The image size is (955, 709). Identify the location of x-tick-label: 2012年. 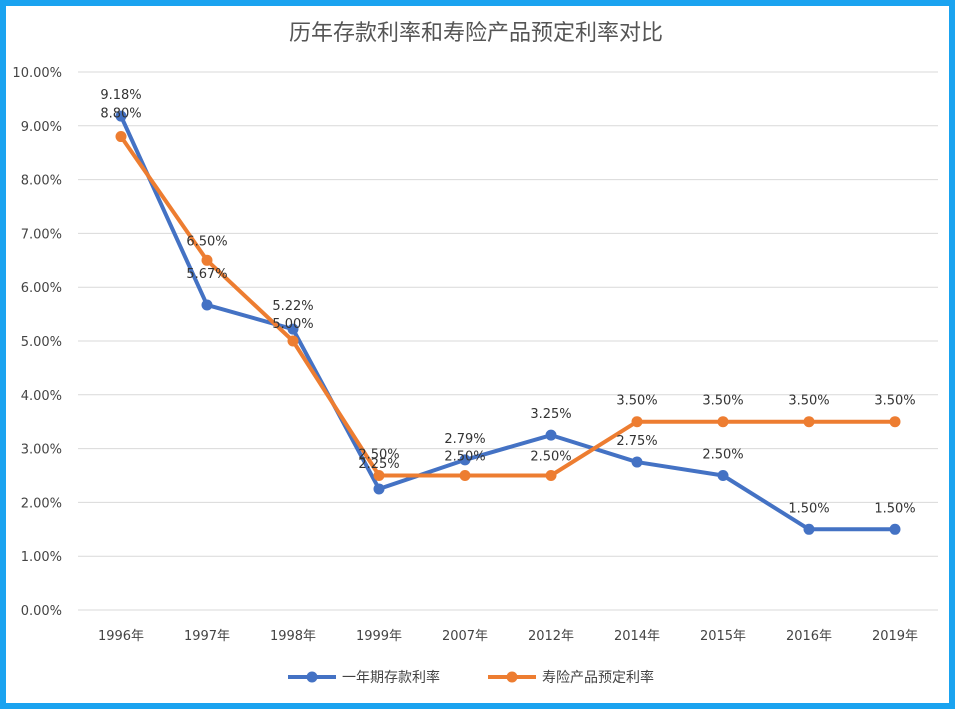
(551, 636).